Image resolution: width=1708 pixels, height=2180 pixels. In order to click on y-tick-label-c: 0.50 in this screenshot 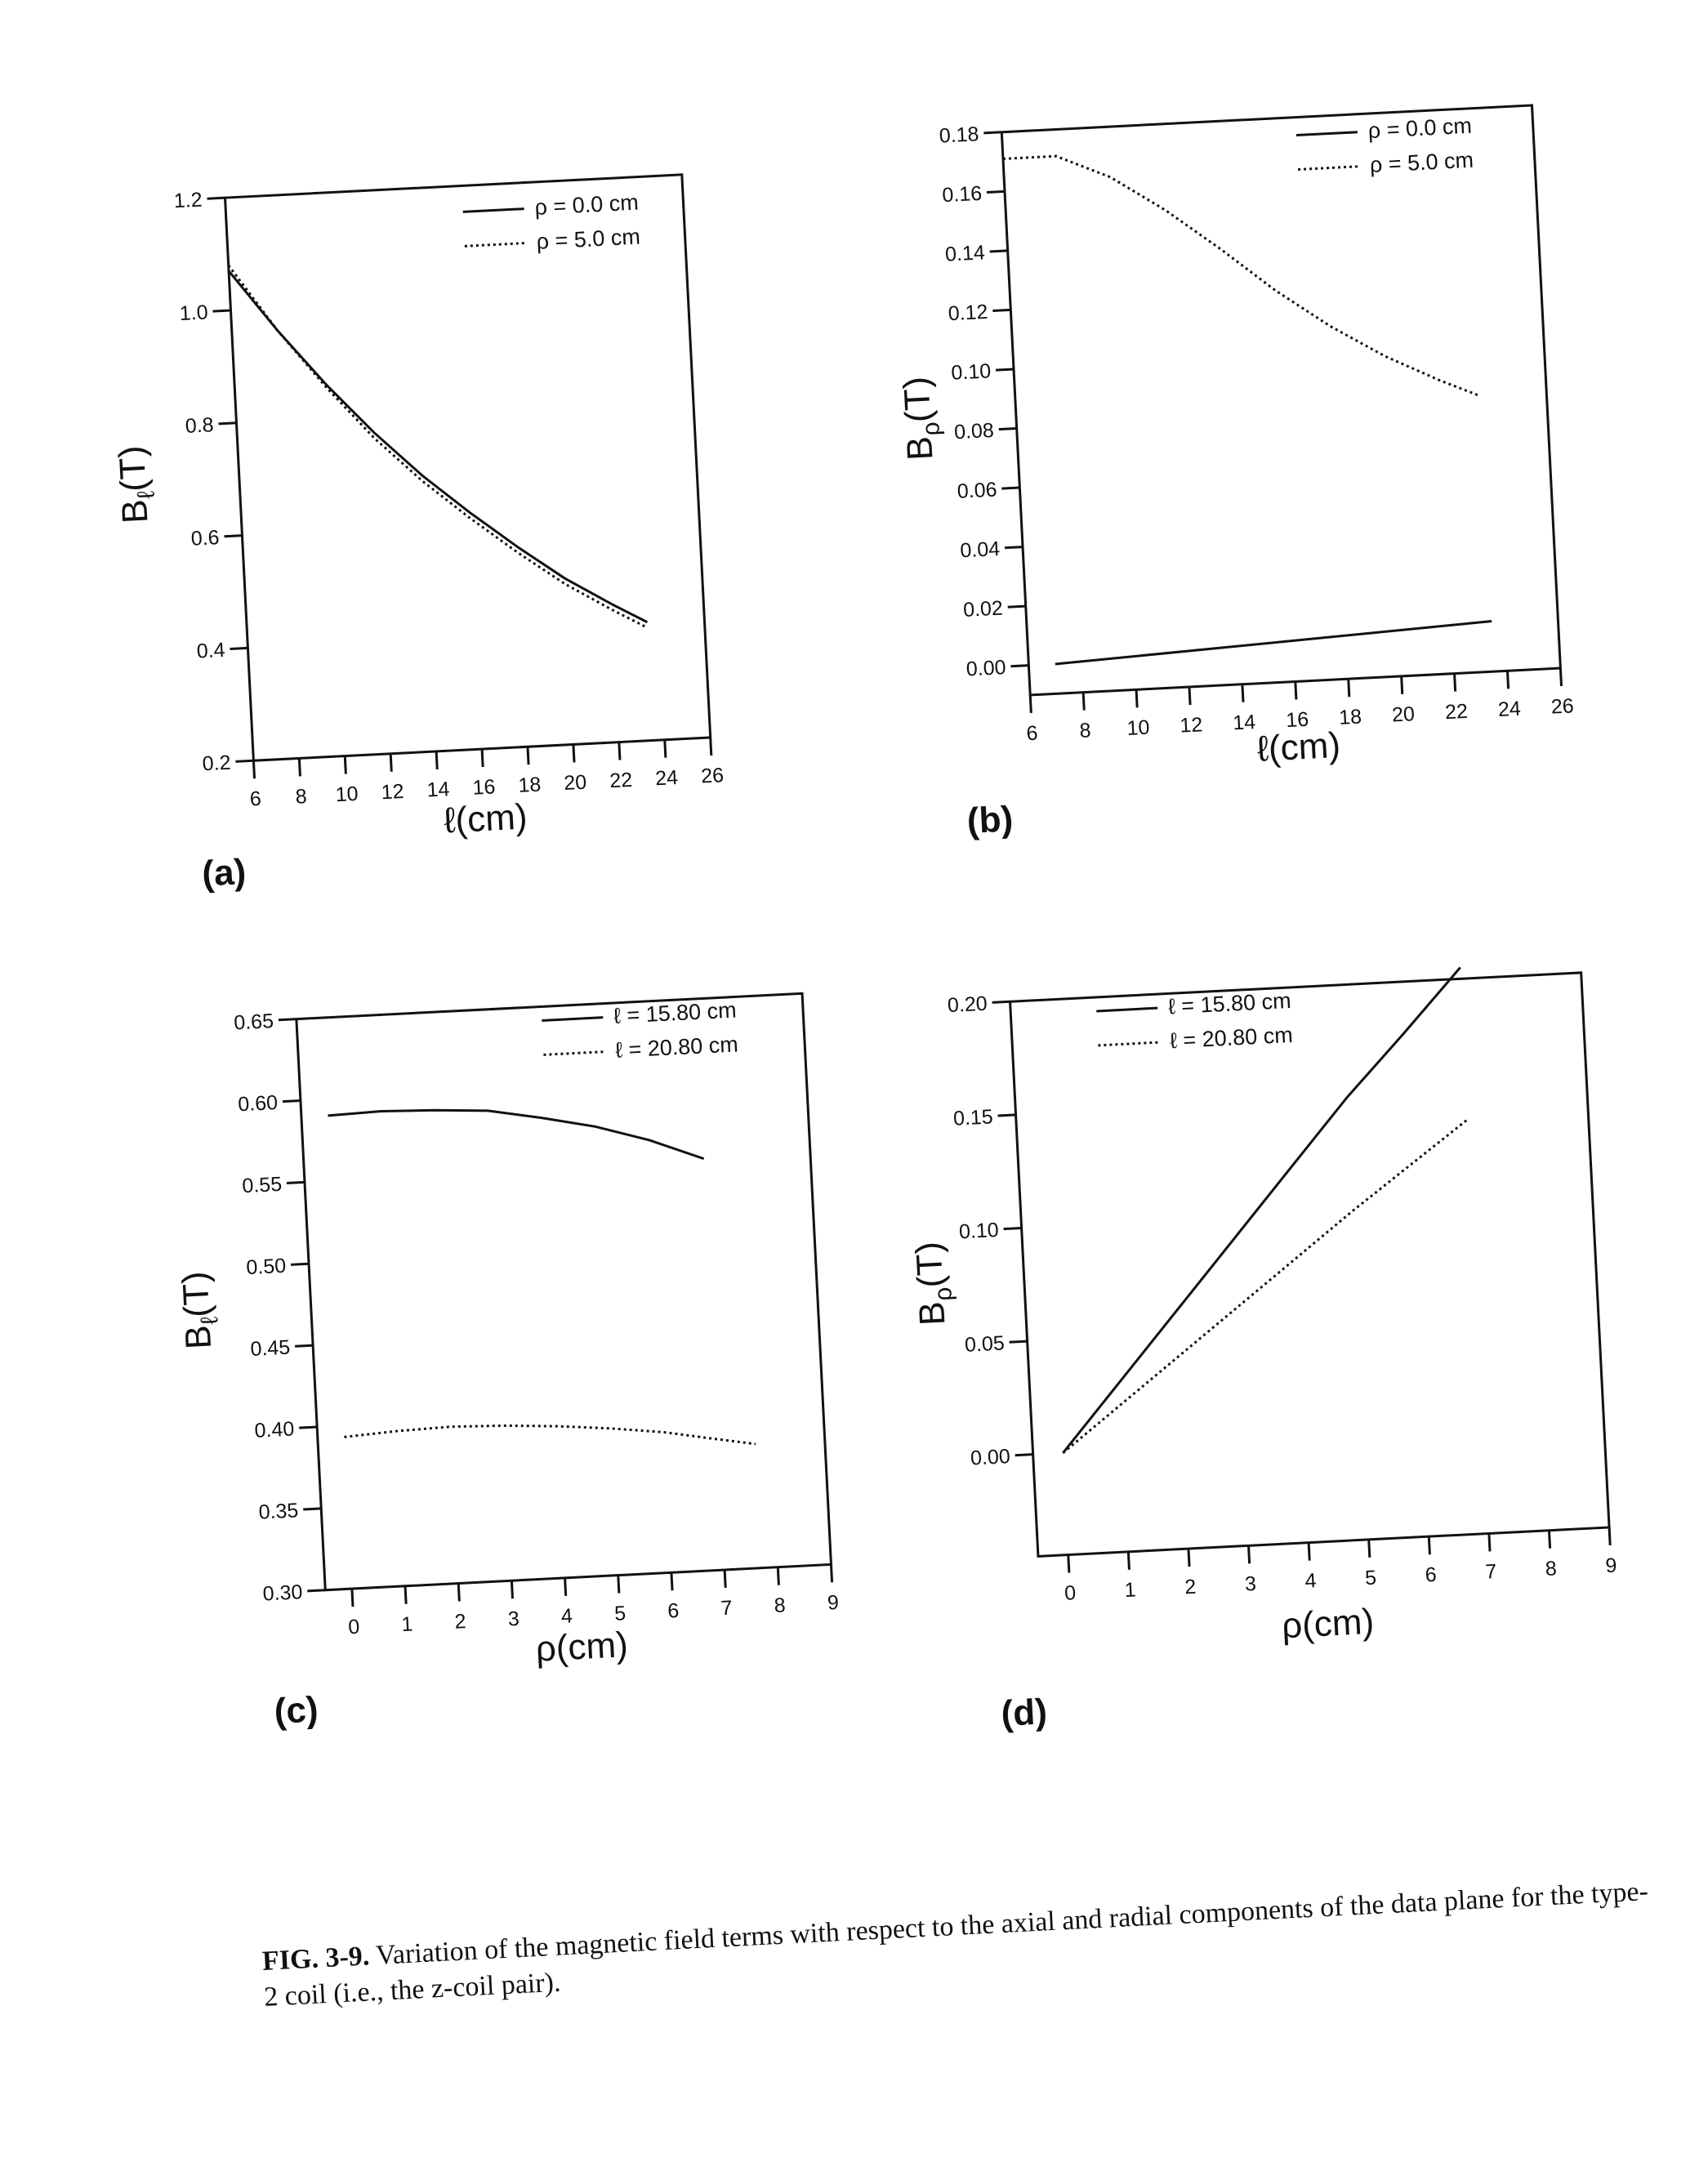, I will do `click(266, 1267)`.